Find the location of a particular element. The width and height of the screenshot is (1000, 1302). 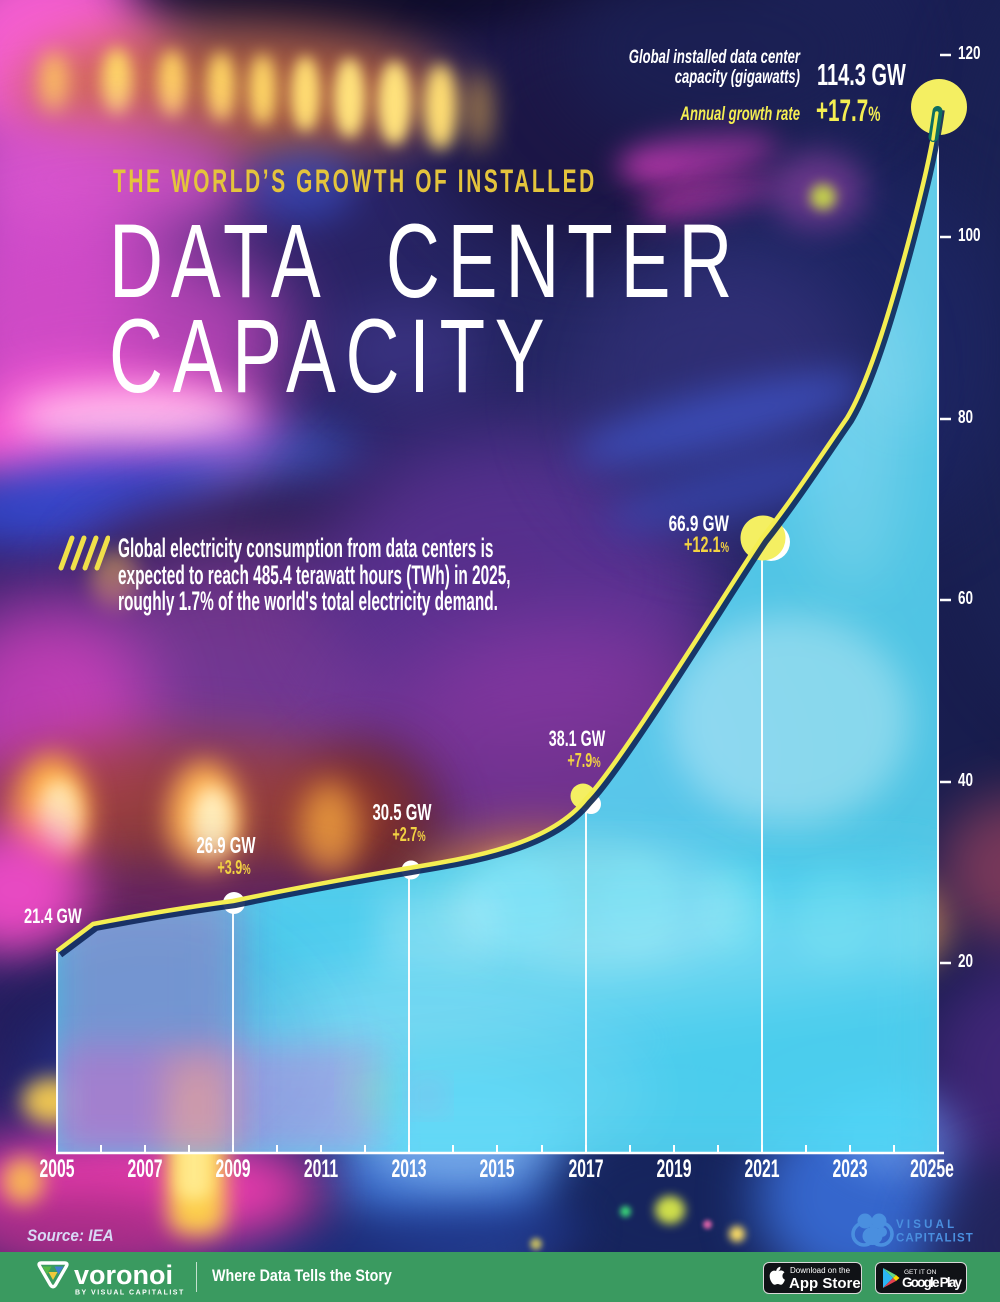

svg-text: VISUAL is located at coordinates (926, 1225).